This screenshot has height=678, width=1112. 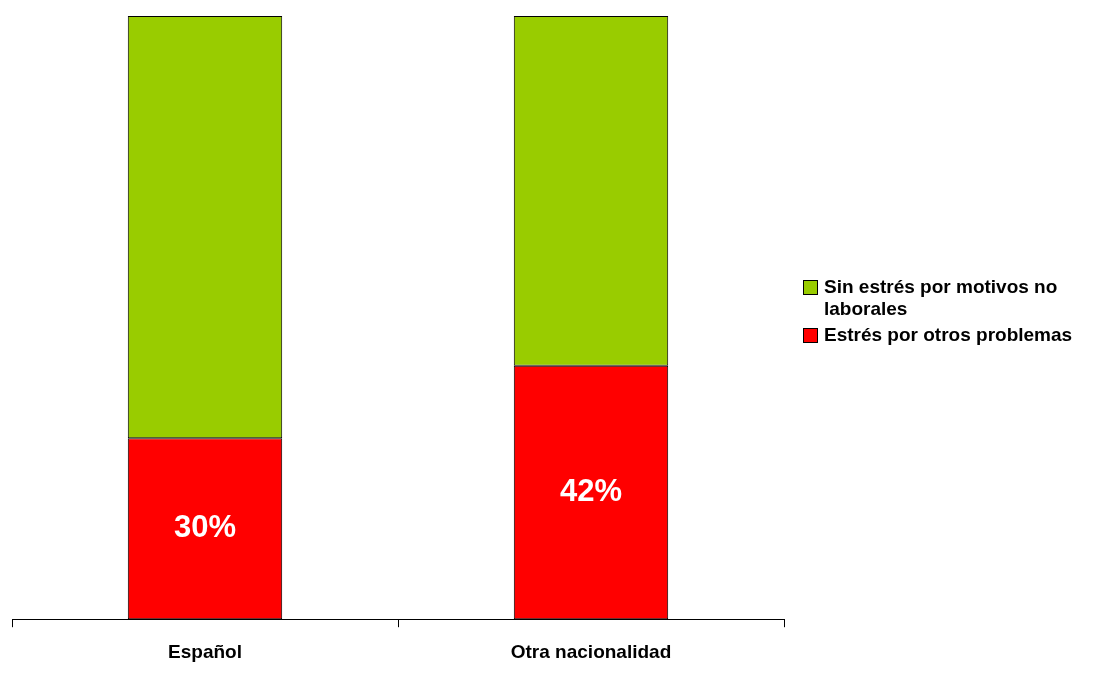 I want to click on legend-label: Sin estrés por motivos no laborales, so click(x=941, y=298).